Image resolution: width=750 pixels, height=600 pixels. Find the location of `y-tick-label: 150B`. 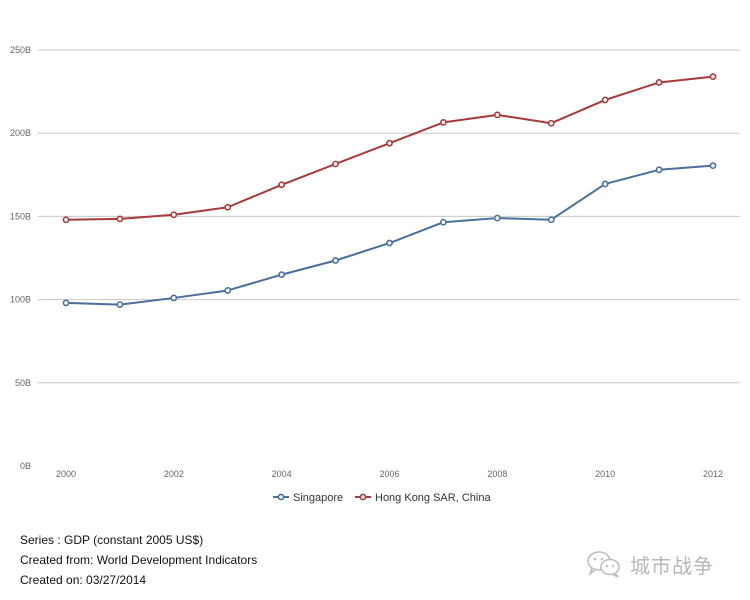

y-tick-label: 150B is located at coordinates (20, 216).